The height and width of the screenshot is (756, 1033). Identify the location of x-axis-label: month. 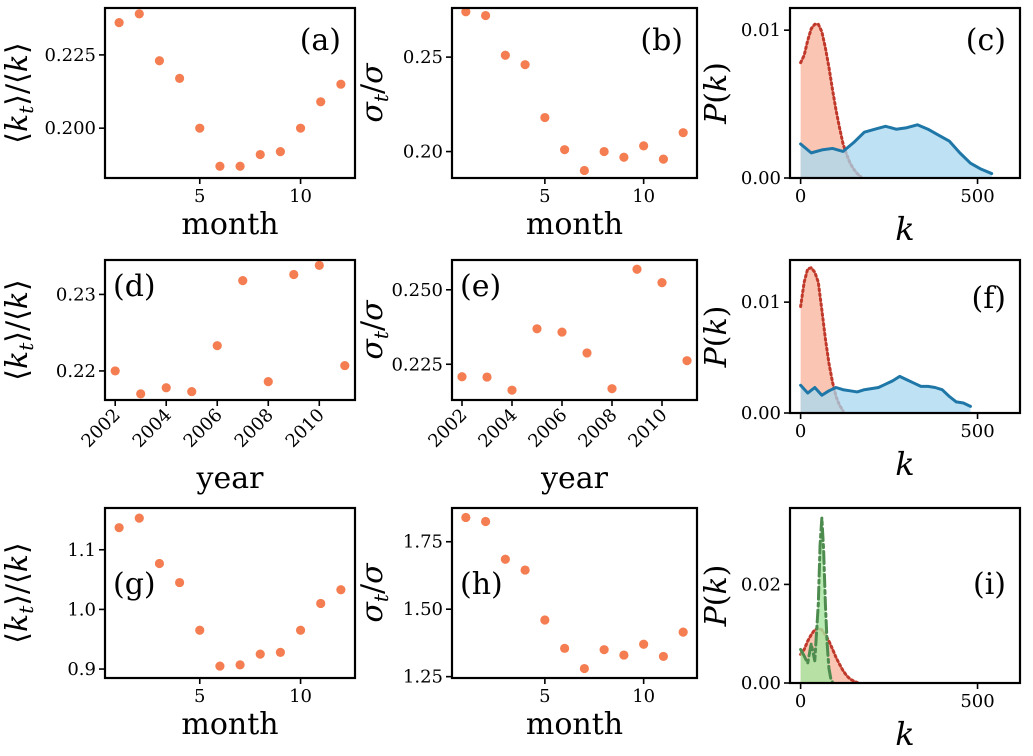
(574, 224).